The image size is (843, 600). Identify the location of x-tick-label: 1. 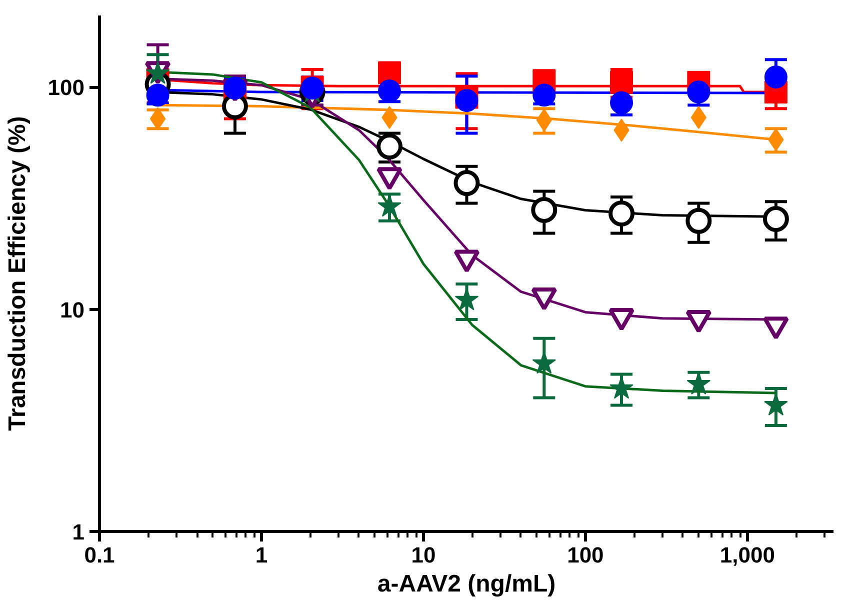
(261, 555).